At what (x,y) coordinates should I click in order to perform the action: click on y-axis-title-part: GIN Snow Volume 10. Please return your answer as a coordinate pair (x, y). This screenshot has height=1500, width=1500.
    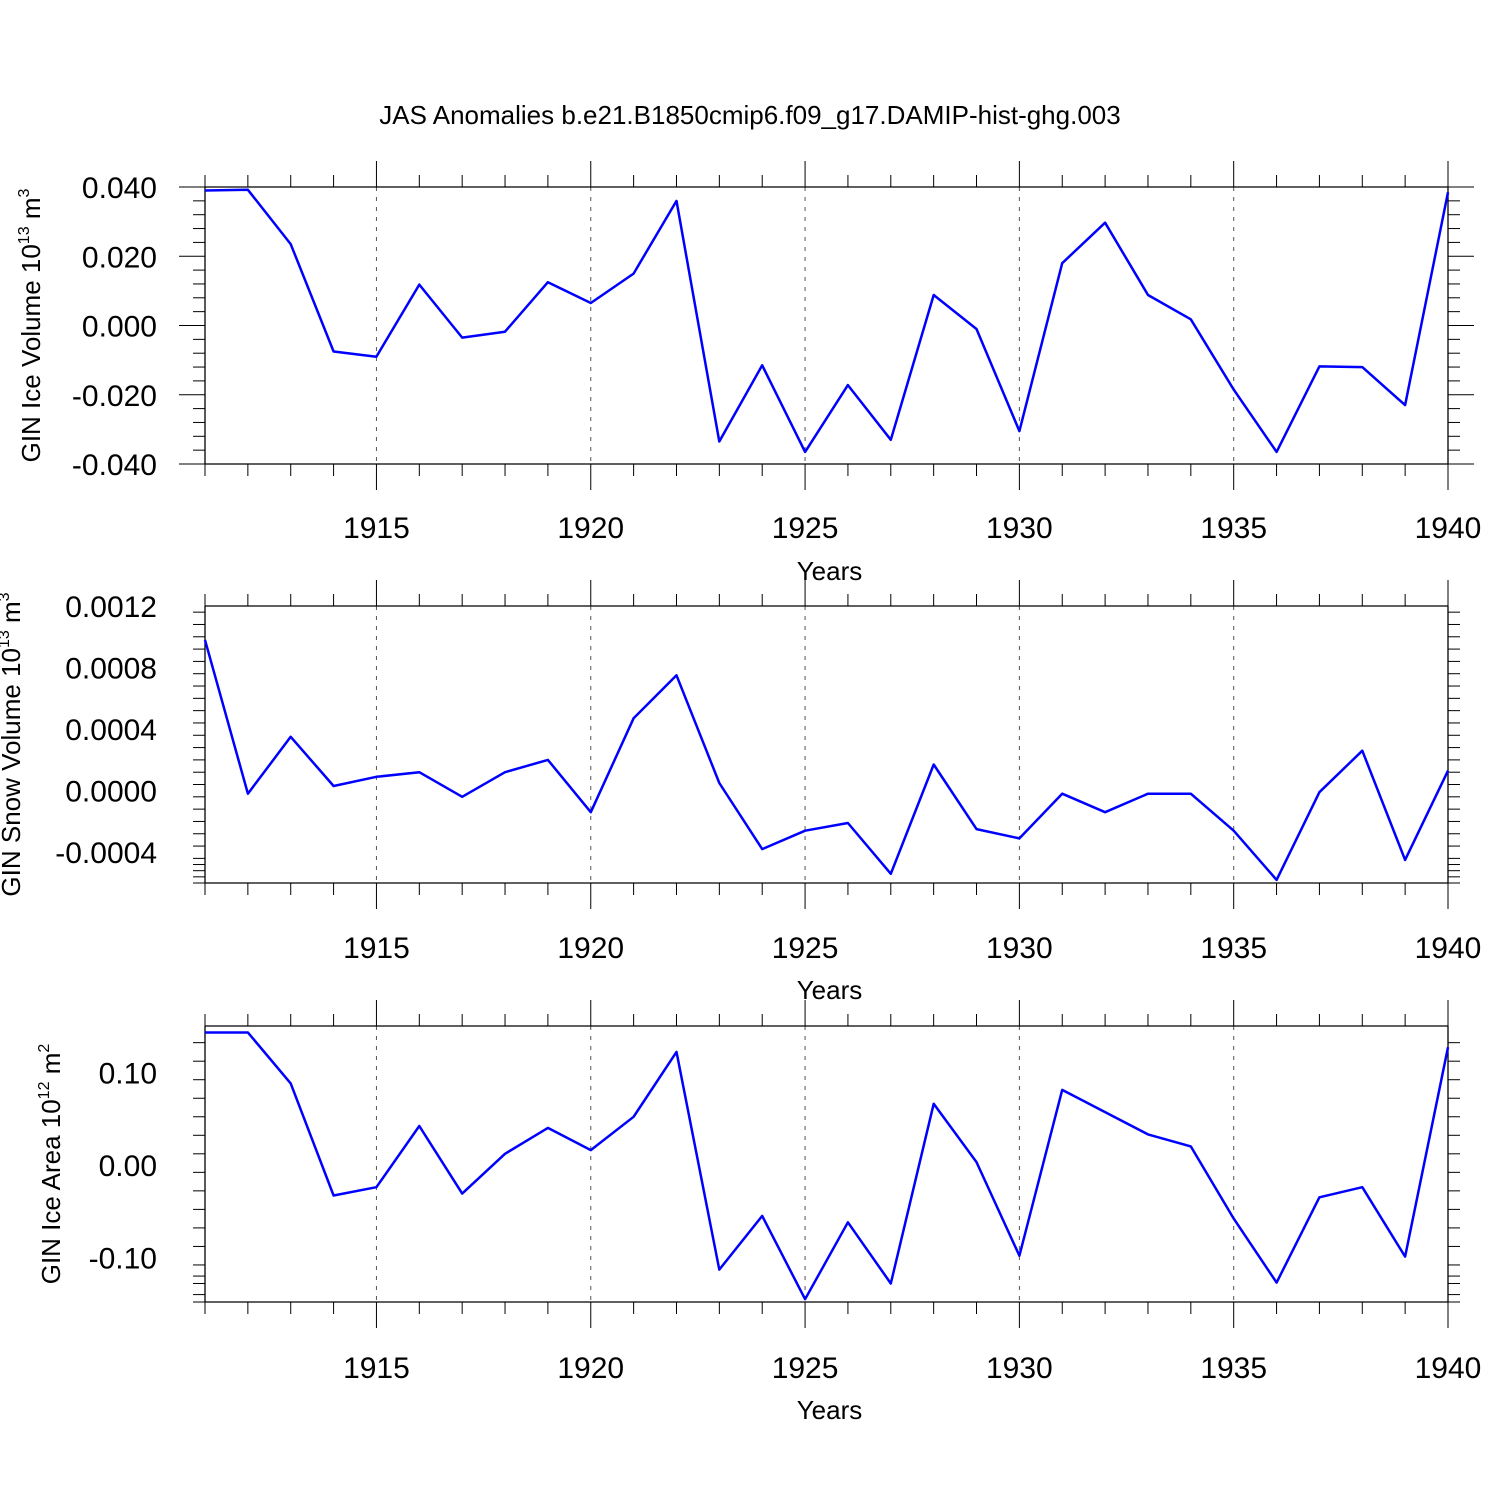
    Looking at the image, I should click on (13, 772).